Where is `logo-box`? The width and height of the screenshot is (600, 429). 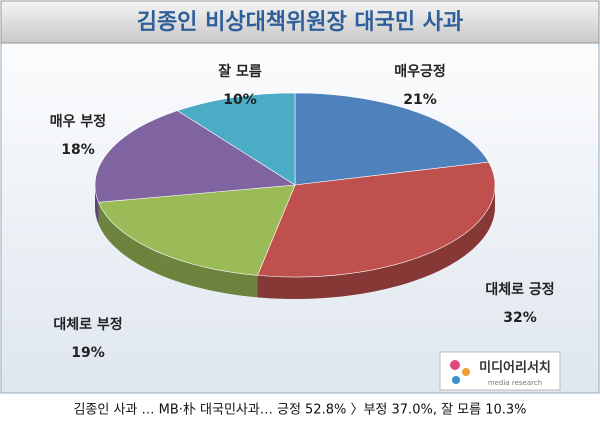
logo-box is located at coordinates (500, 371).